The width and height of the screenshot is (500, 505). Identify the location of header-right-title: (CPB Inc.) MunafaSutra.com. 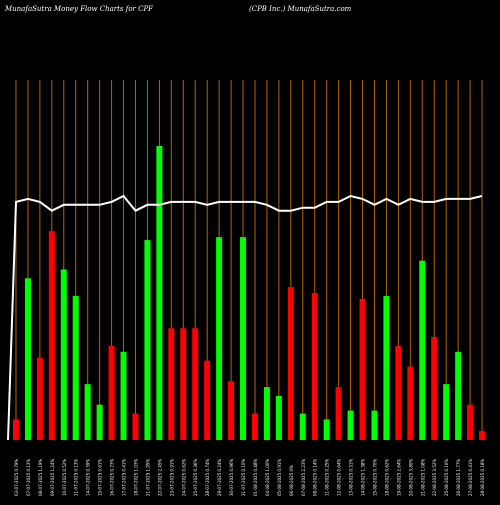
(300, 9).